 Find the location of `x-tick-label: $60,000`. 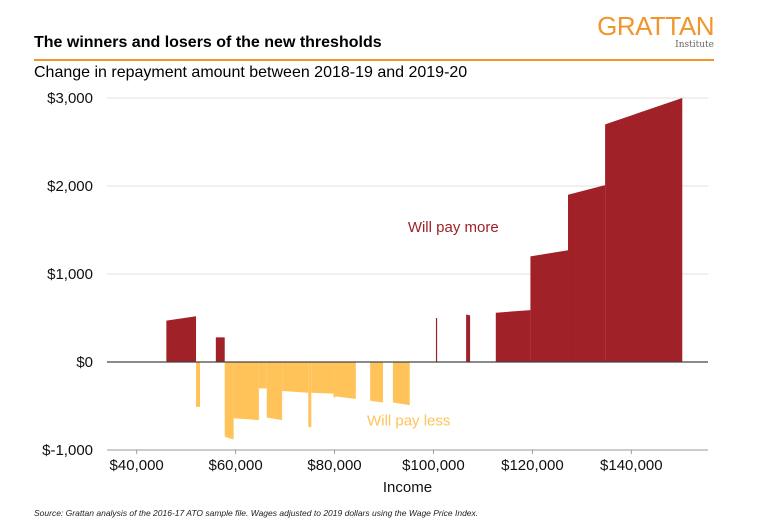

x-tick-label: $60,000 is located at coordinates (235, 465).